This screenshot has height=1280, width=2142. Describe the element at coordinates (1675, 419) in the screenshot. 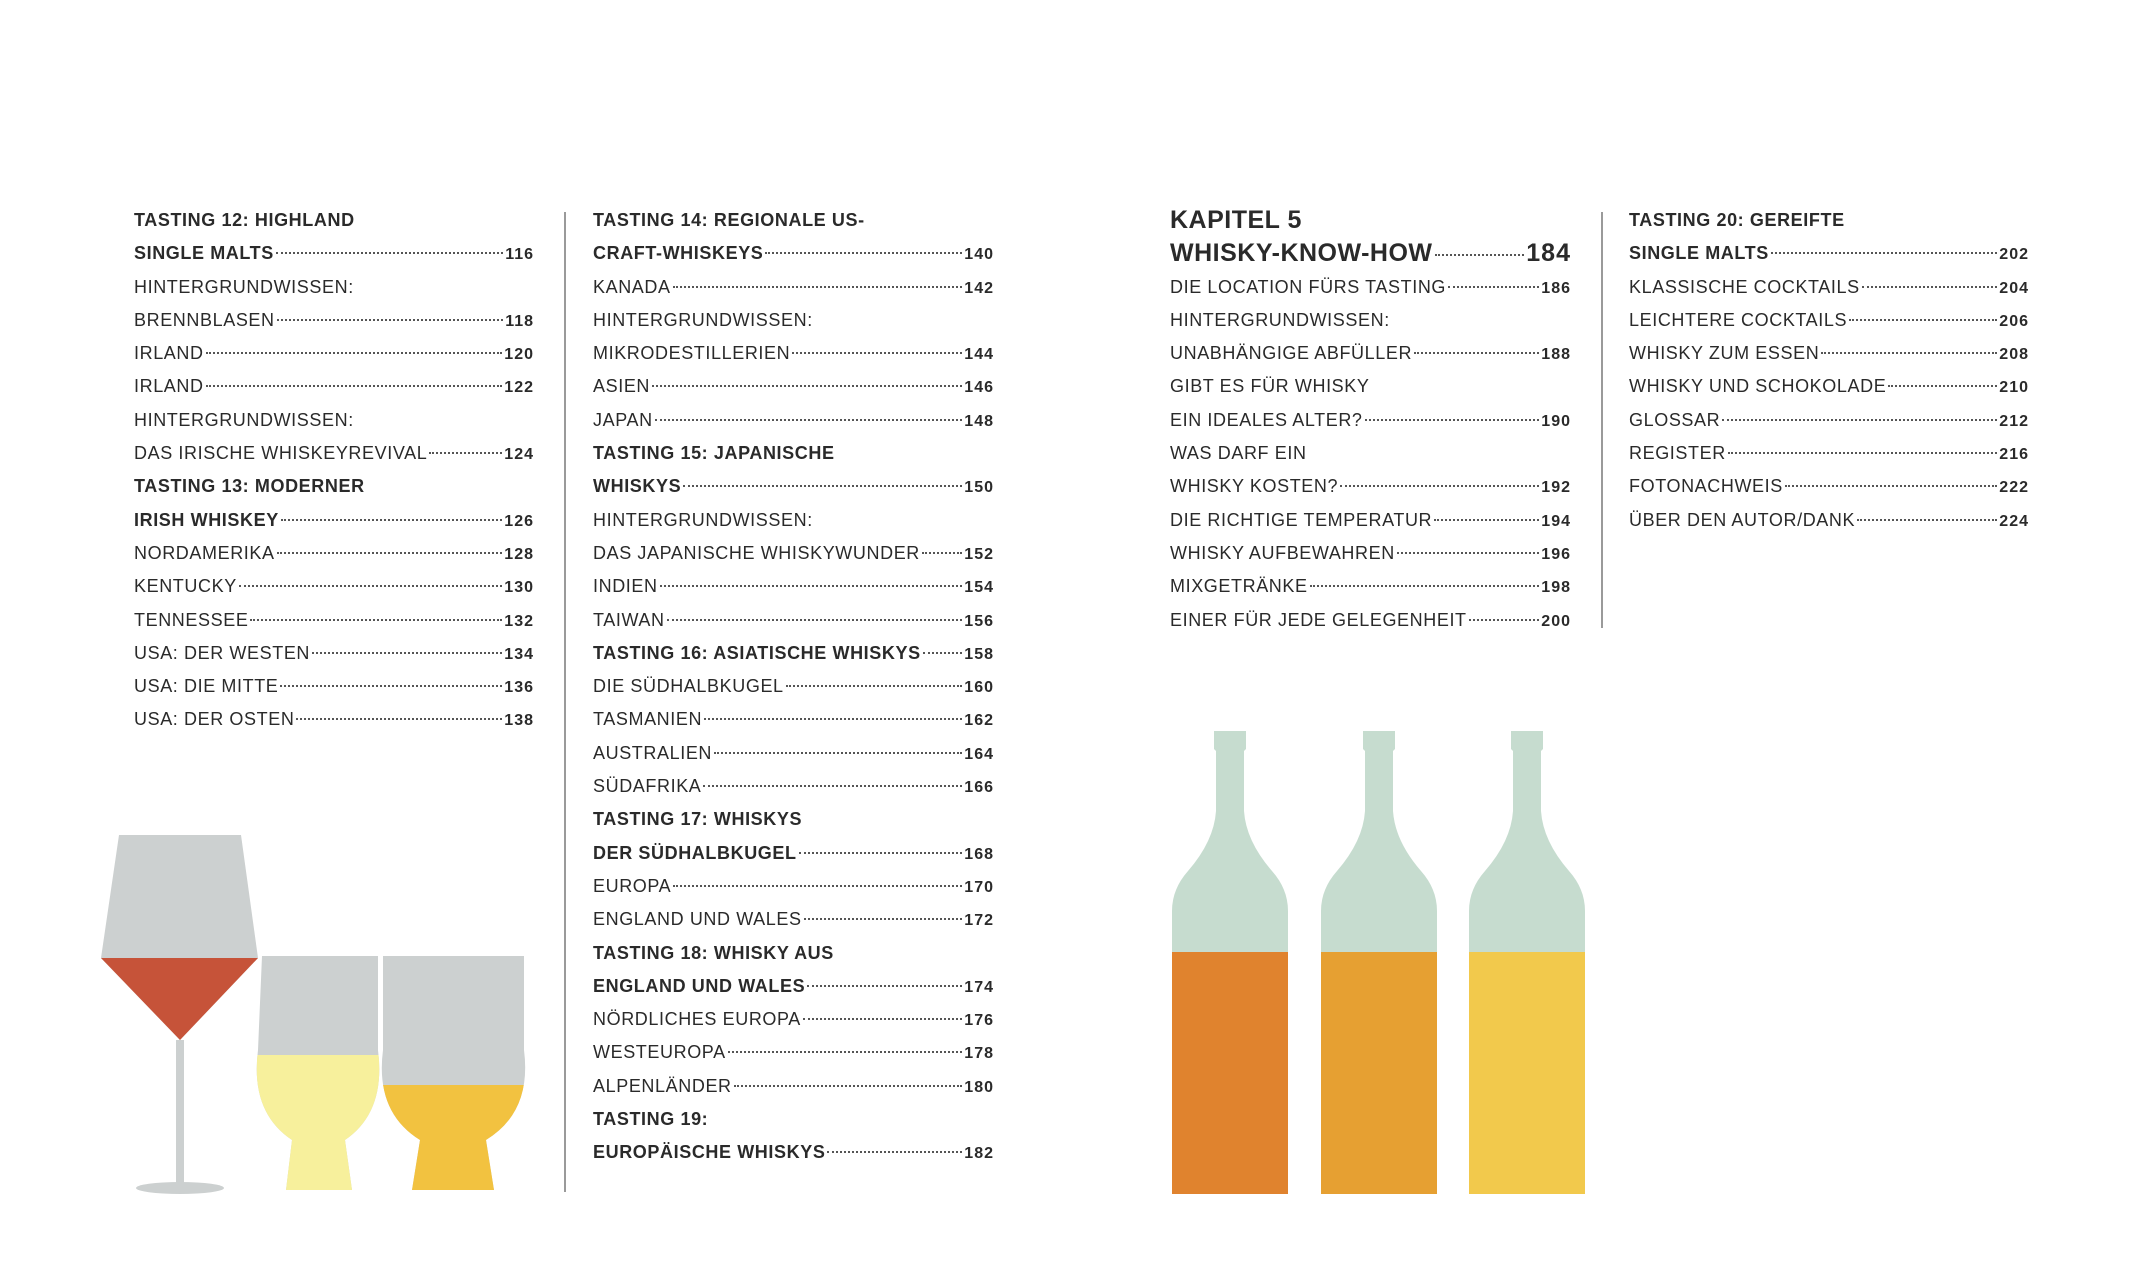

I see `entry-title: GLOSSAR` at that location.